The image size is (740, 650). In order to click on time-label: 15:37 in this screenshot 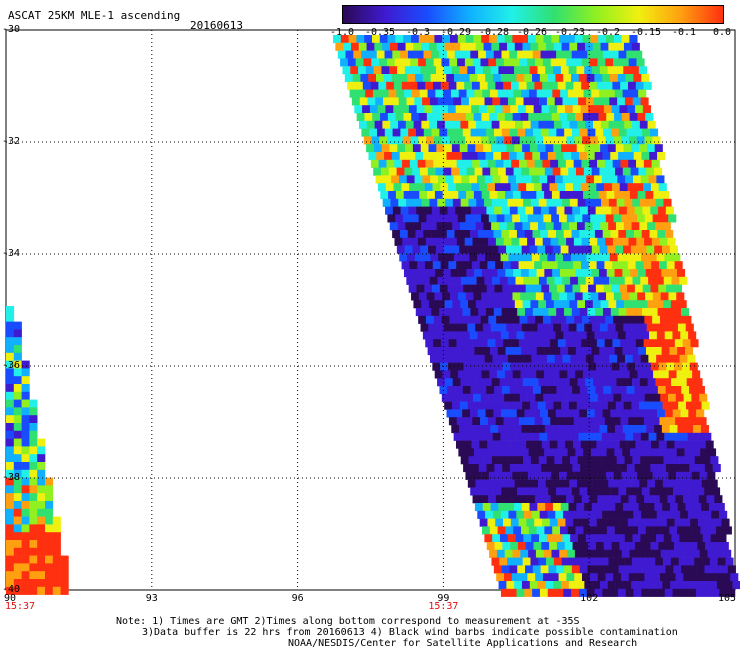, I will do `click(20, 606)`.